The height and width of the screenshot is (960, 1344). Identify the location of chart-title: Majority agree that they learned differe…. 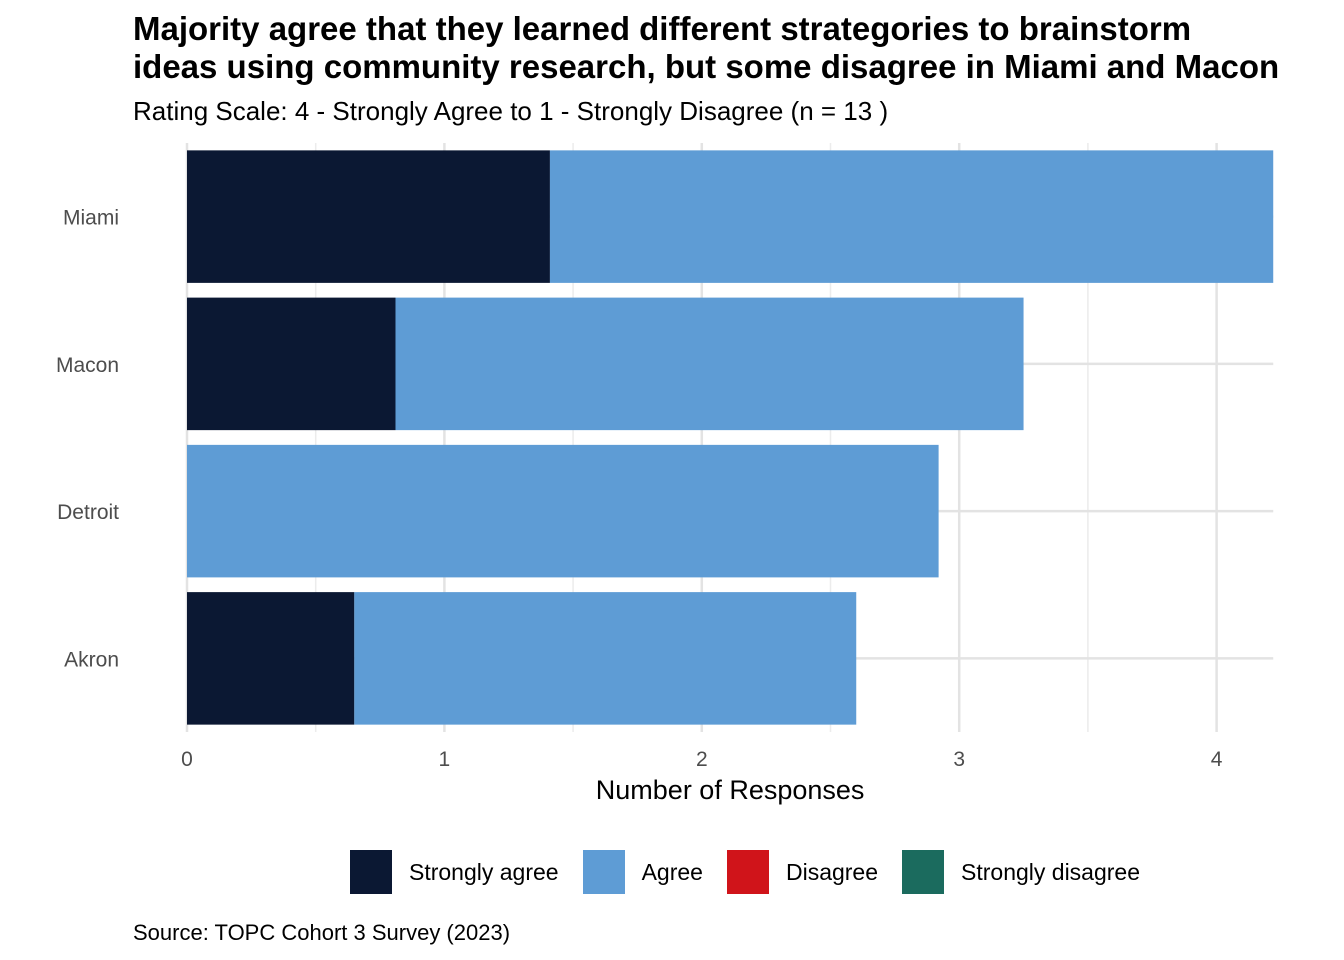
(738, 48).